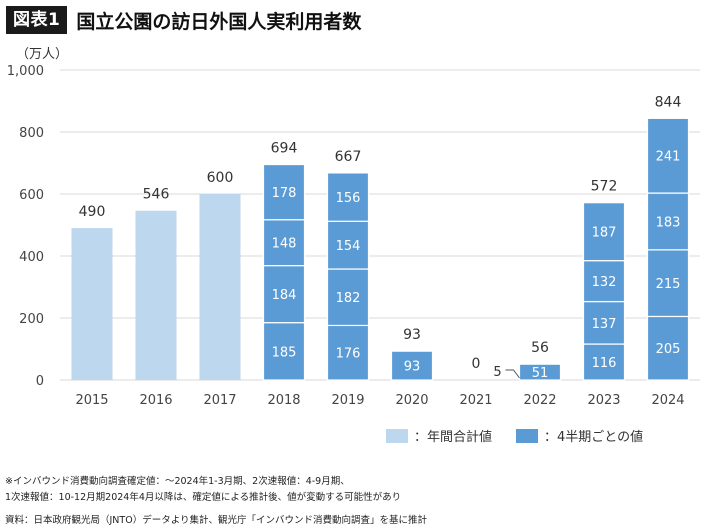  What do you see at coordinates (497, 372) in the screenshot?
I see `callout-label-2022: 5` at bounding box center [497, 372].